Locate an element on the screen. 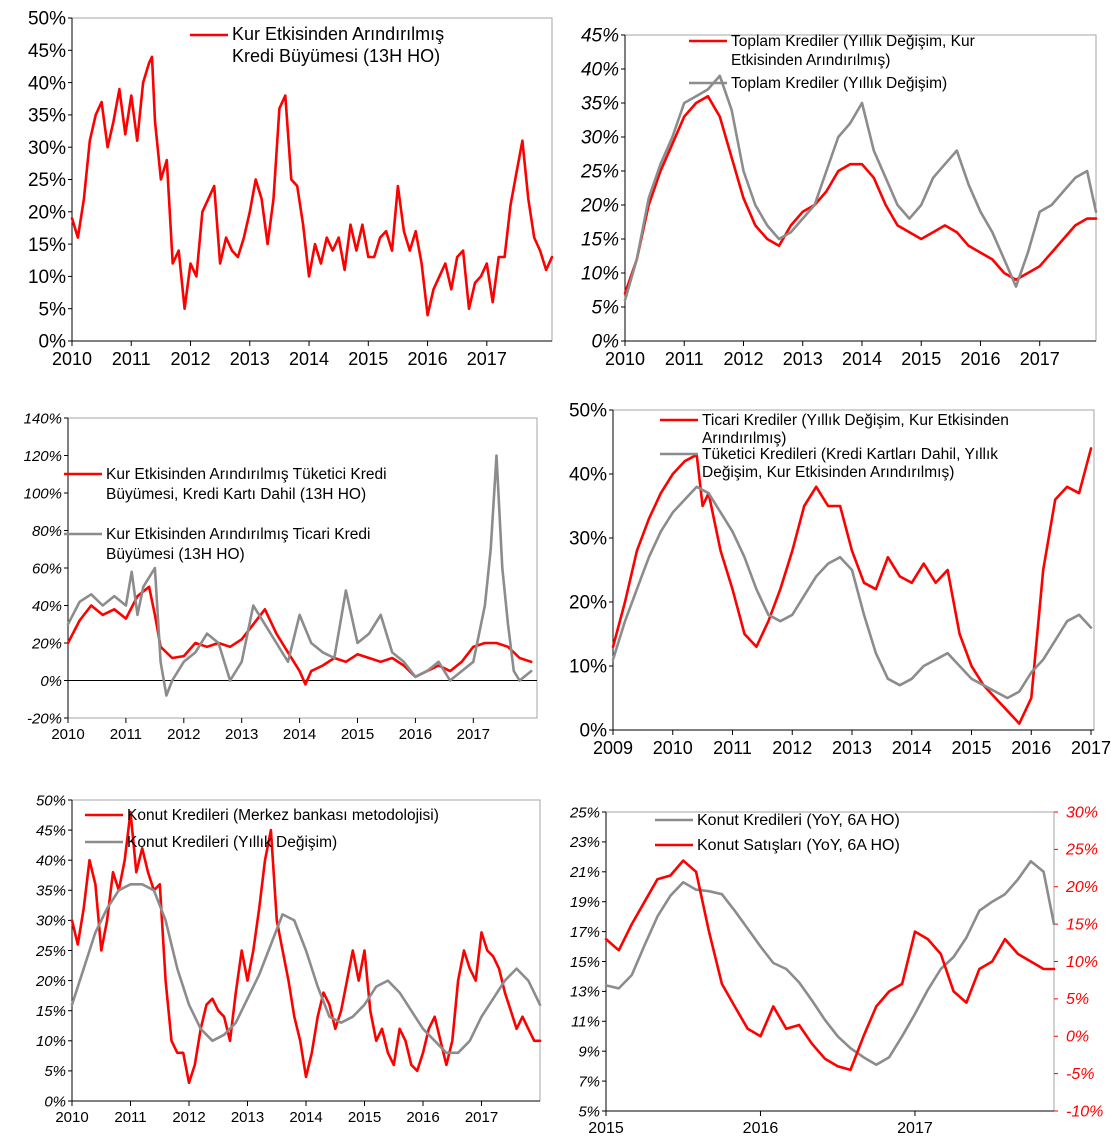  y-tick-label: -20% is located at coordinates (44, 718).